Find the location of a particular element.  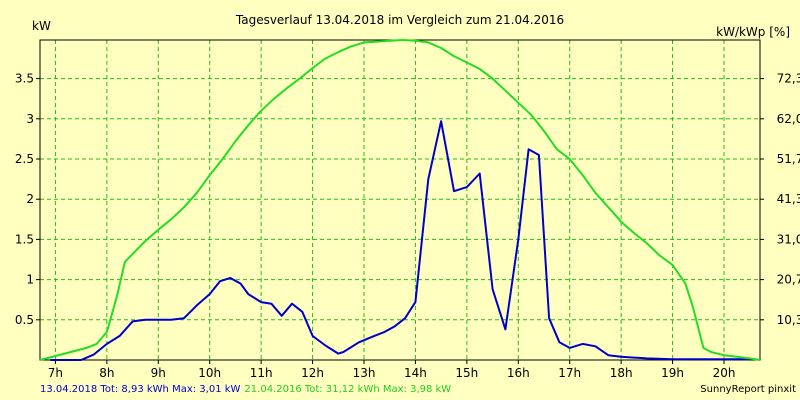

y-tick-label-left: 1.5 is located at coordinates (24, 239).